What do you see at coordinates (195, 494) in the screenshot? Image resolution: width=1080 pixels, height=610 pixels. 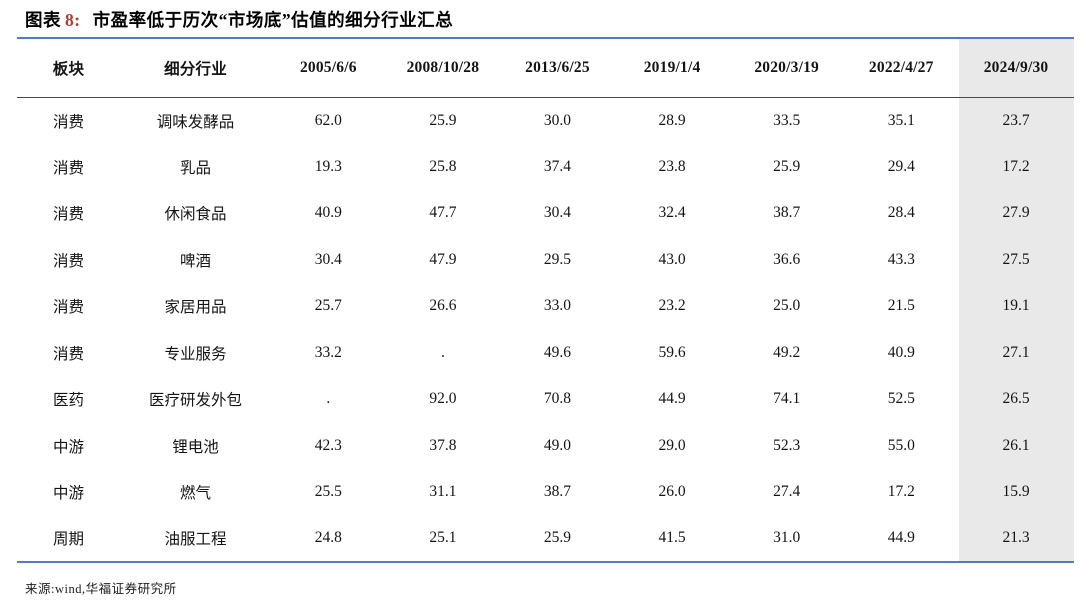 I see `industry-cell: 燃气` at bounding box center [195, 494].